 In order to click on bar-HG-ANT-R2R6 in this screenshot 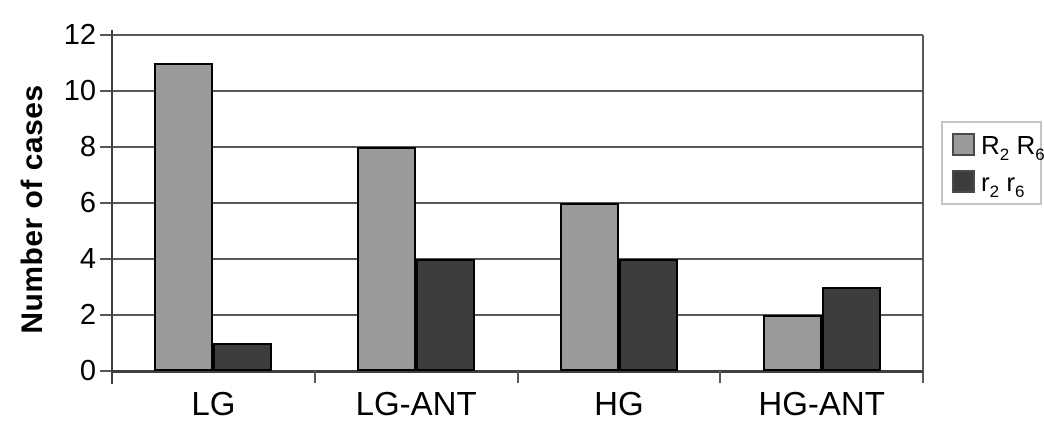, I will do `click(792, 343)`.